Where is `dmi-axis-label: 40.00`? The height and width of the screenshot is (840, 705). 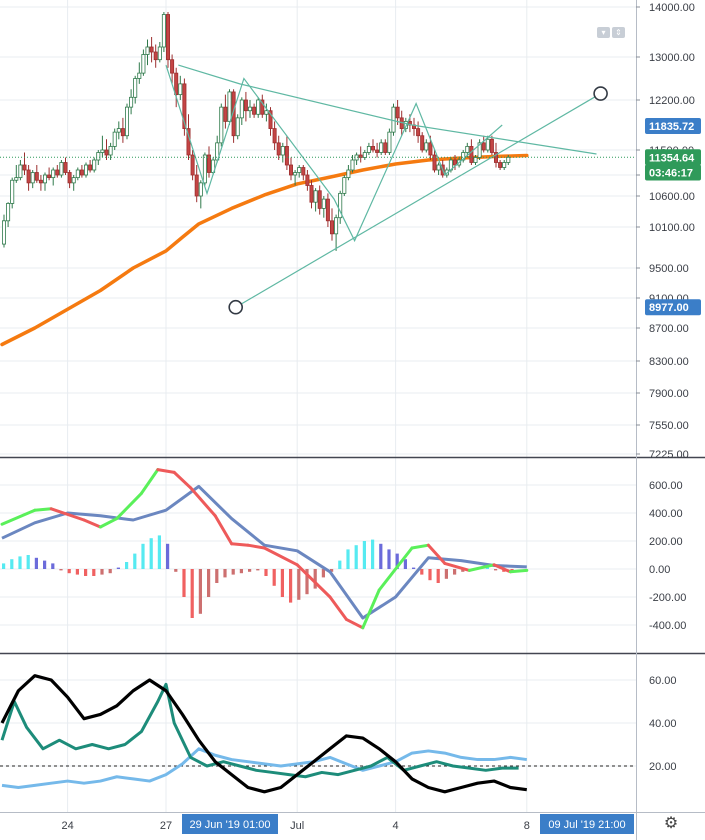 dmi-axis-label: 40.00 is located at coordinates (663, 724).